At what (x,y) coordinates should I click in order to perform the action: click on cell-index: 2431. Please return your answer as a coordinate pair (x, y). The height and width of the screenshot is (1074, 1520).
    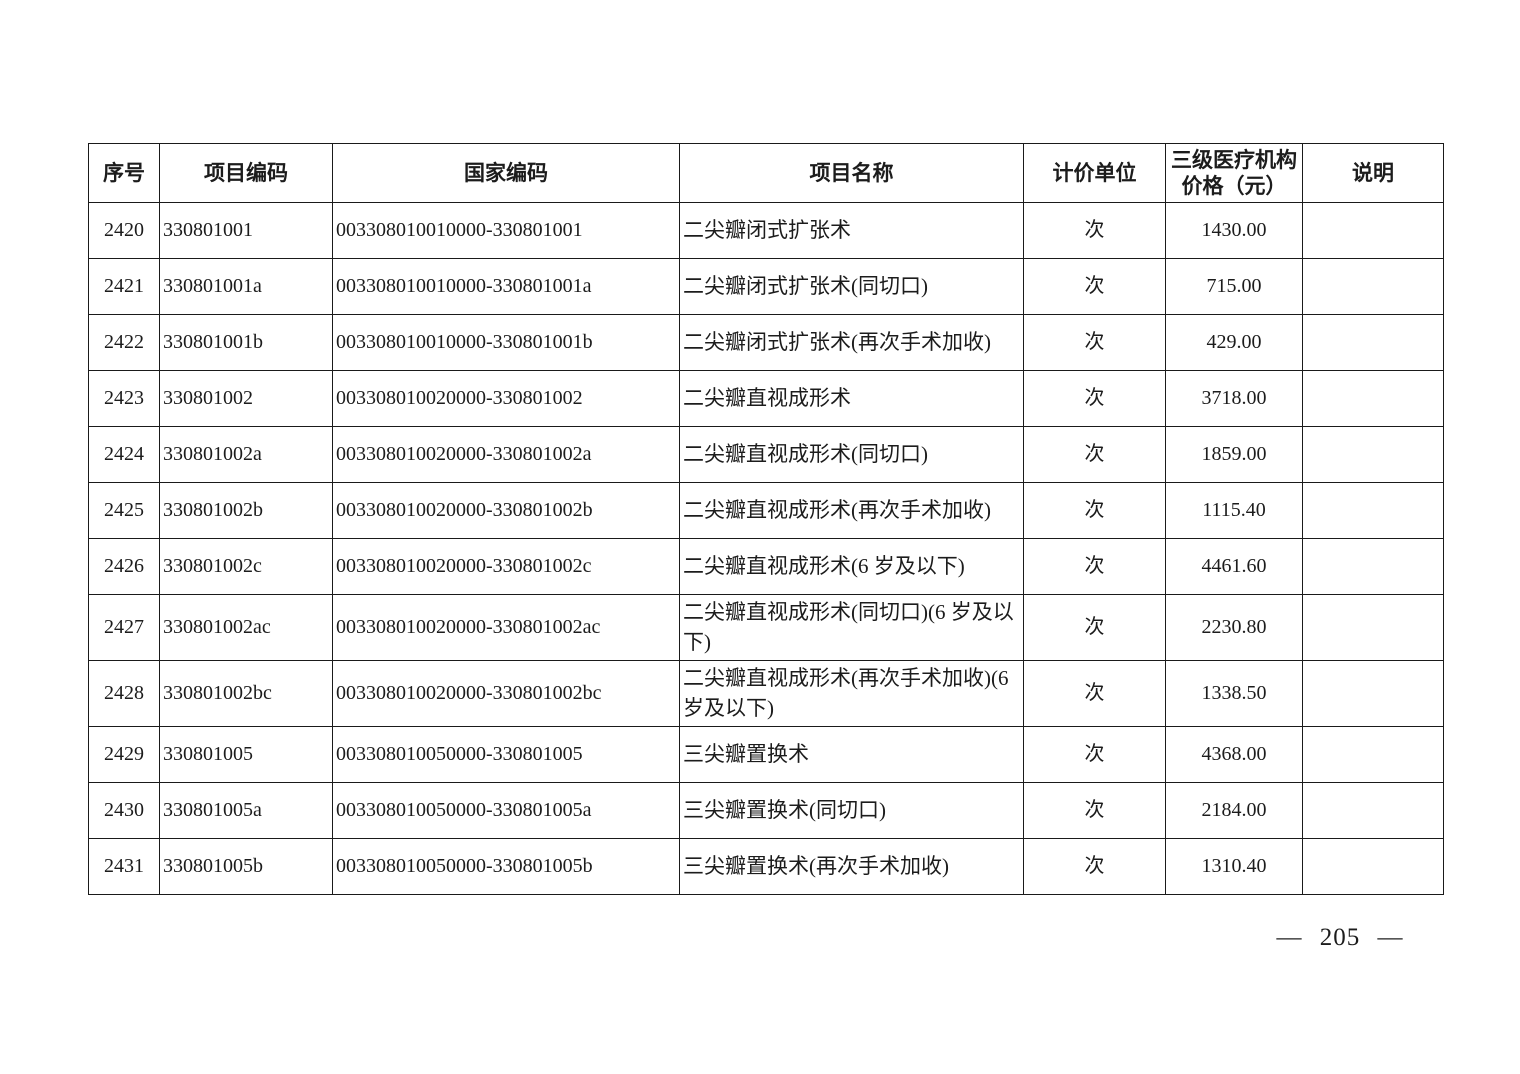
    Looking at the image, I should click on (124, 866).